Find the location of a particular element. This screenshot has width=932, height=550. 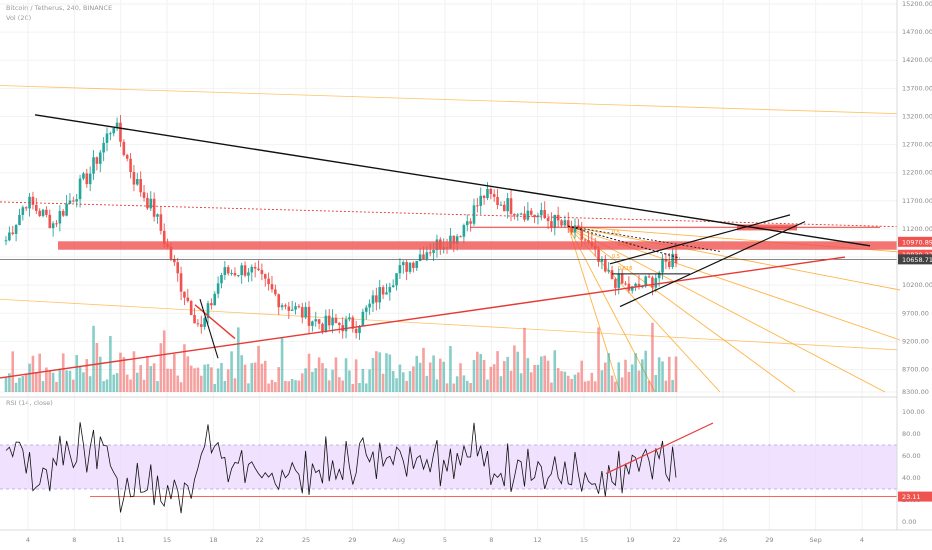

time-tick-label: 26 is located at coordinates (723, 540).